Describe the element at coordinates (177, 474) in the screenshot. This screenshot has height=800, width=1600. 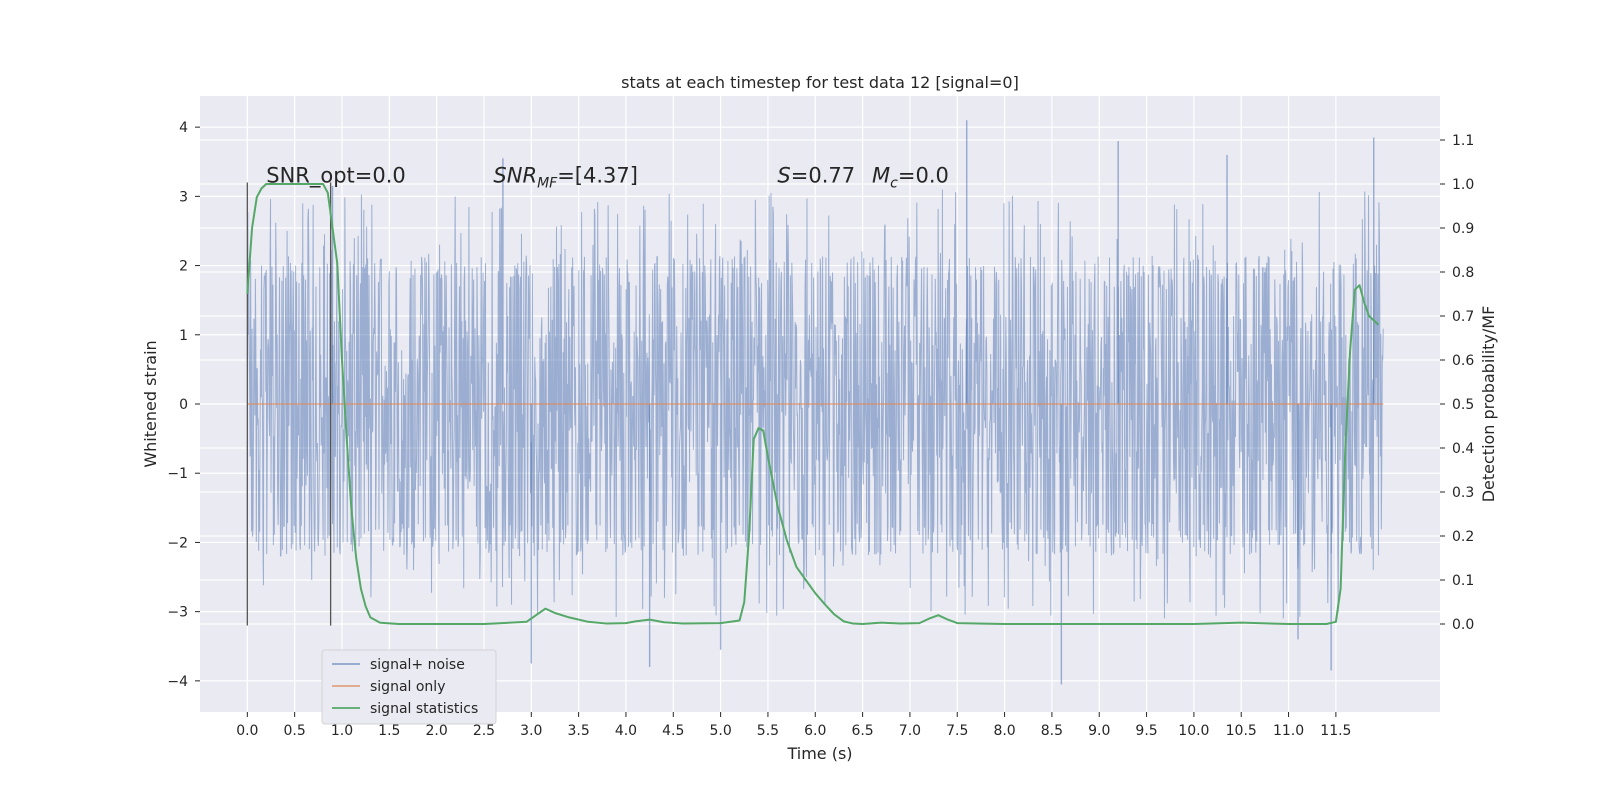
I see `y-tick-label-3: −1` at that location.